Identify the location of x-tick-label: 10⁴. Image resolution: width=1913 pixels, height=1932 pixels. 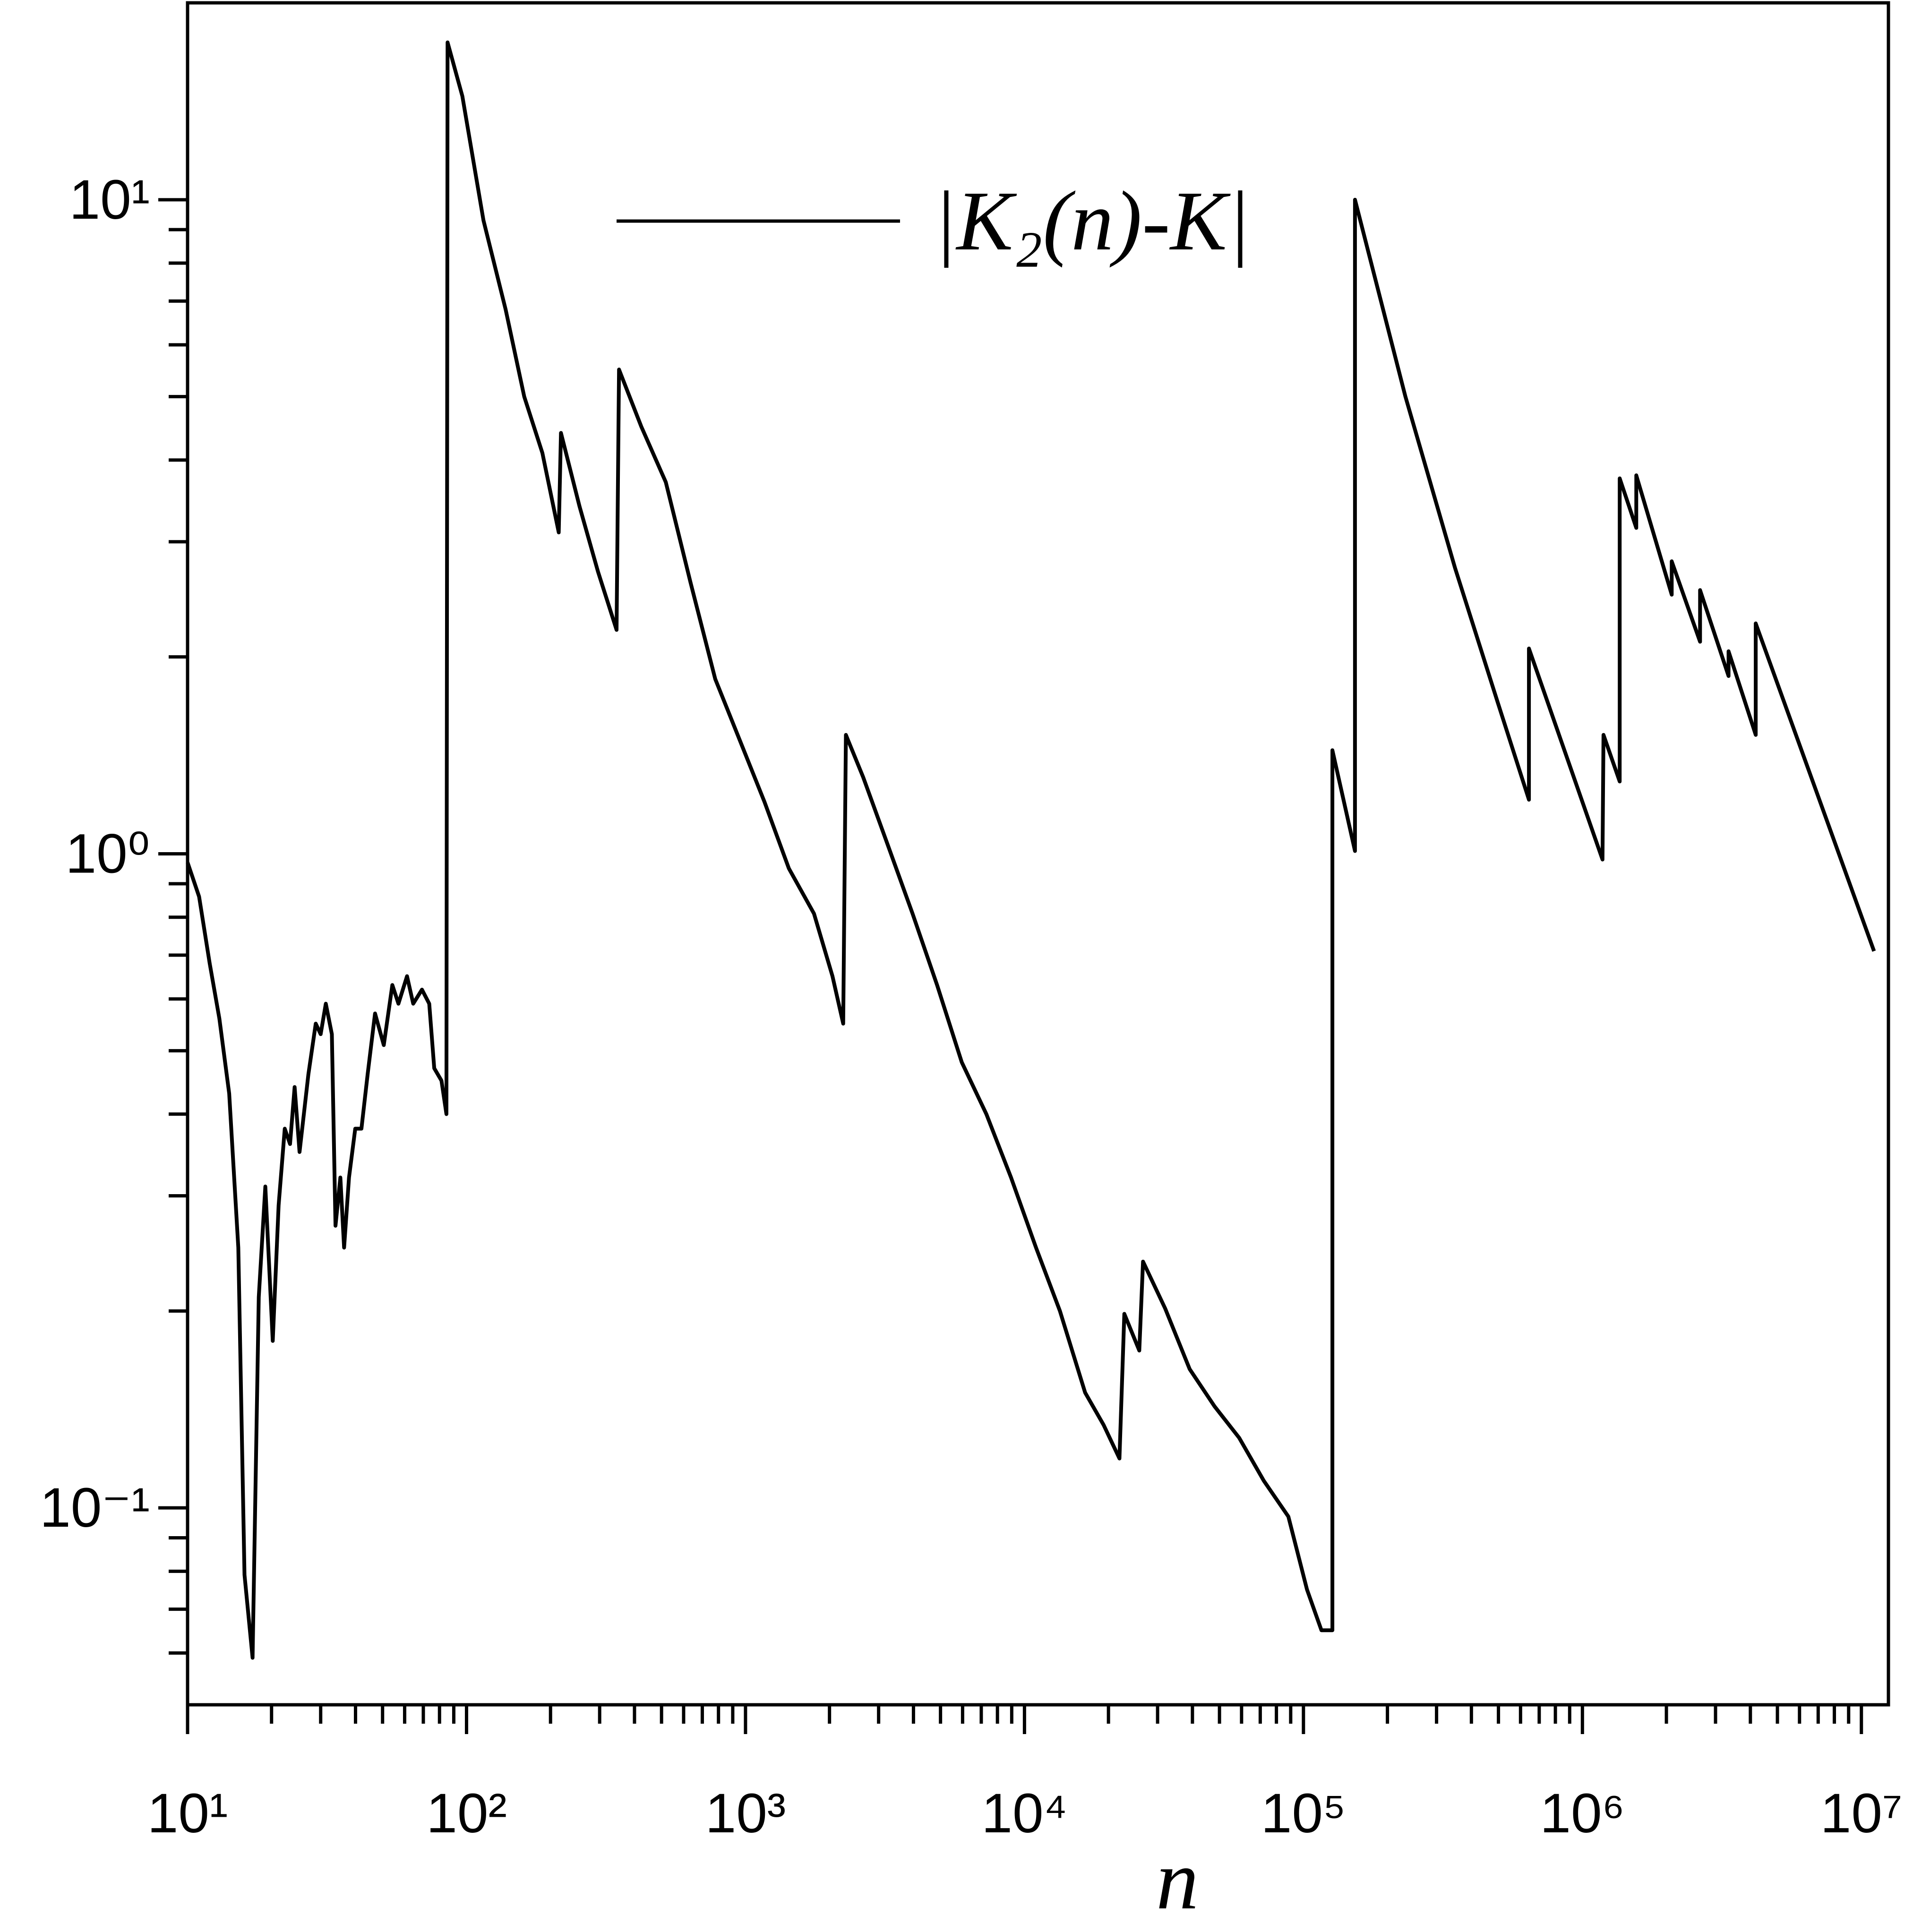
(1024, 1813).